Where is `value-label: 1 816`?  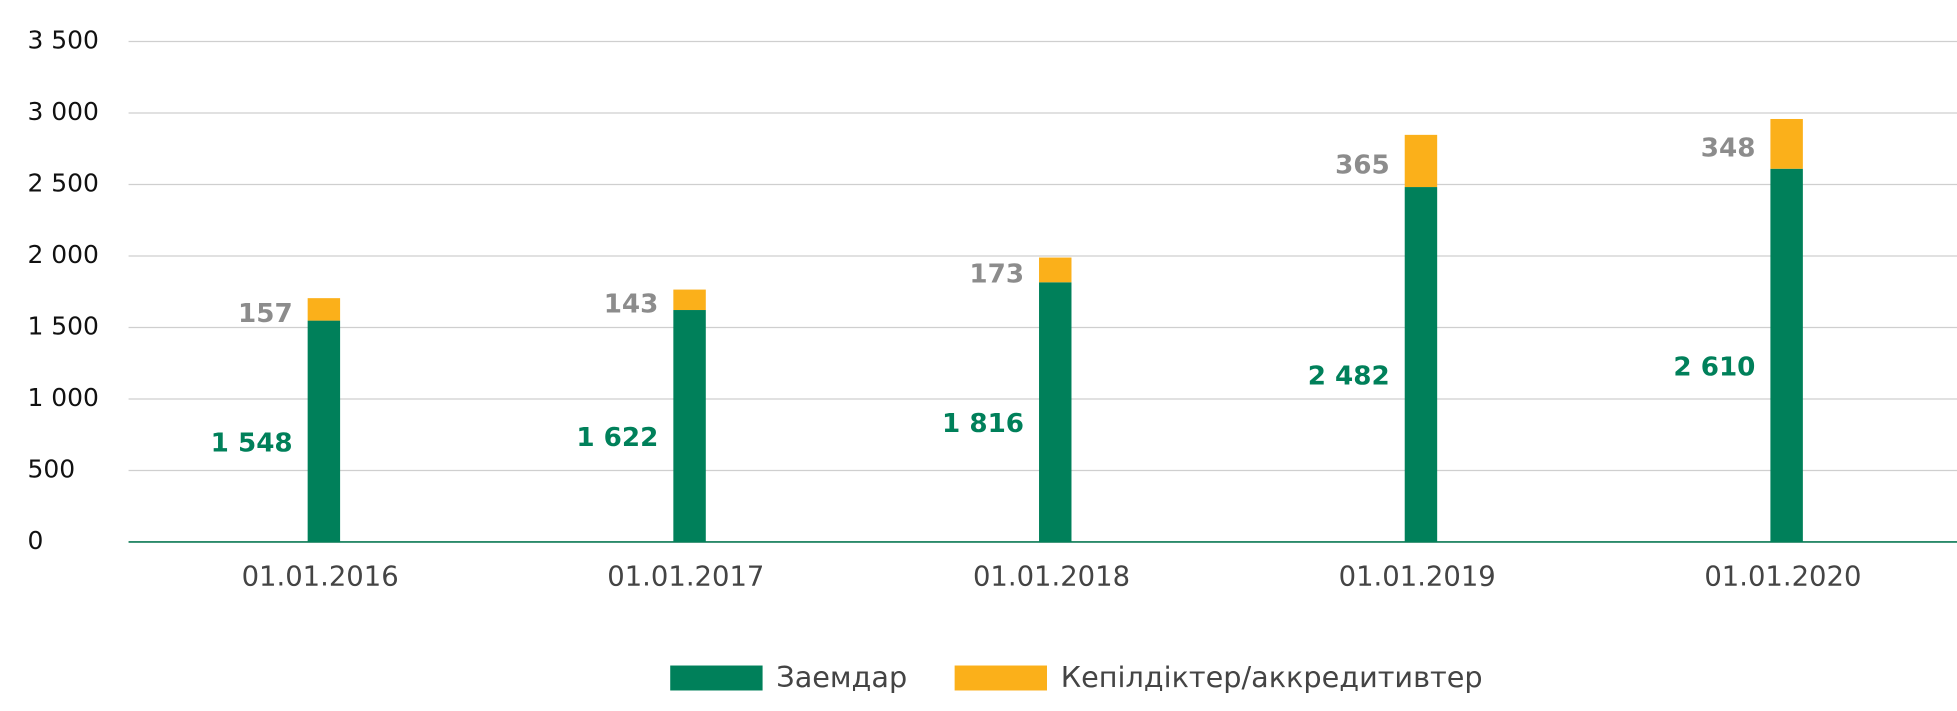 value-label: 1 816 is located at coordinates (983, 424).